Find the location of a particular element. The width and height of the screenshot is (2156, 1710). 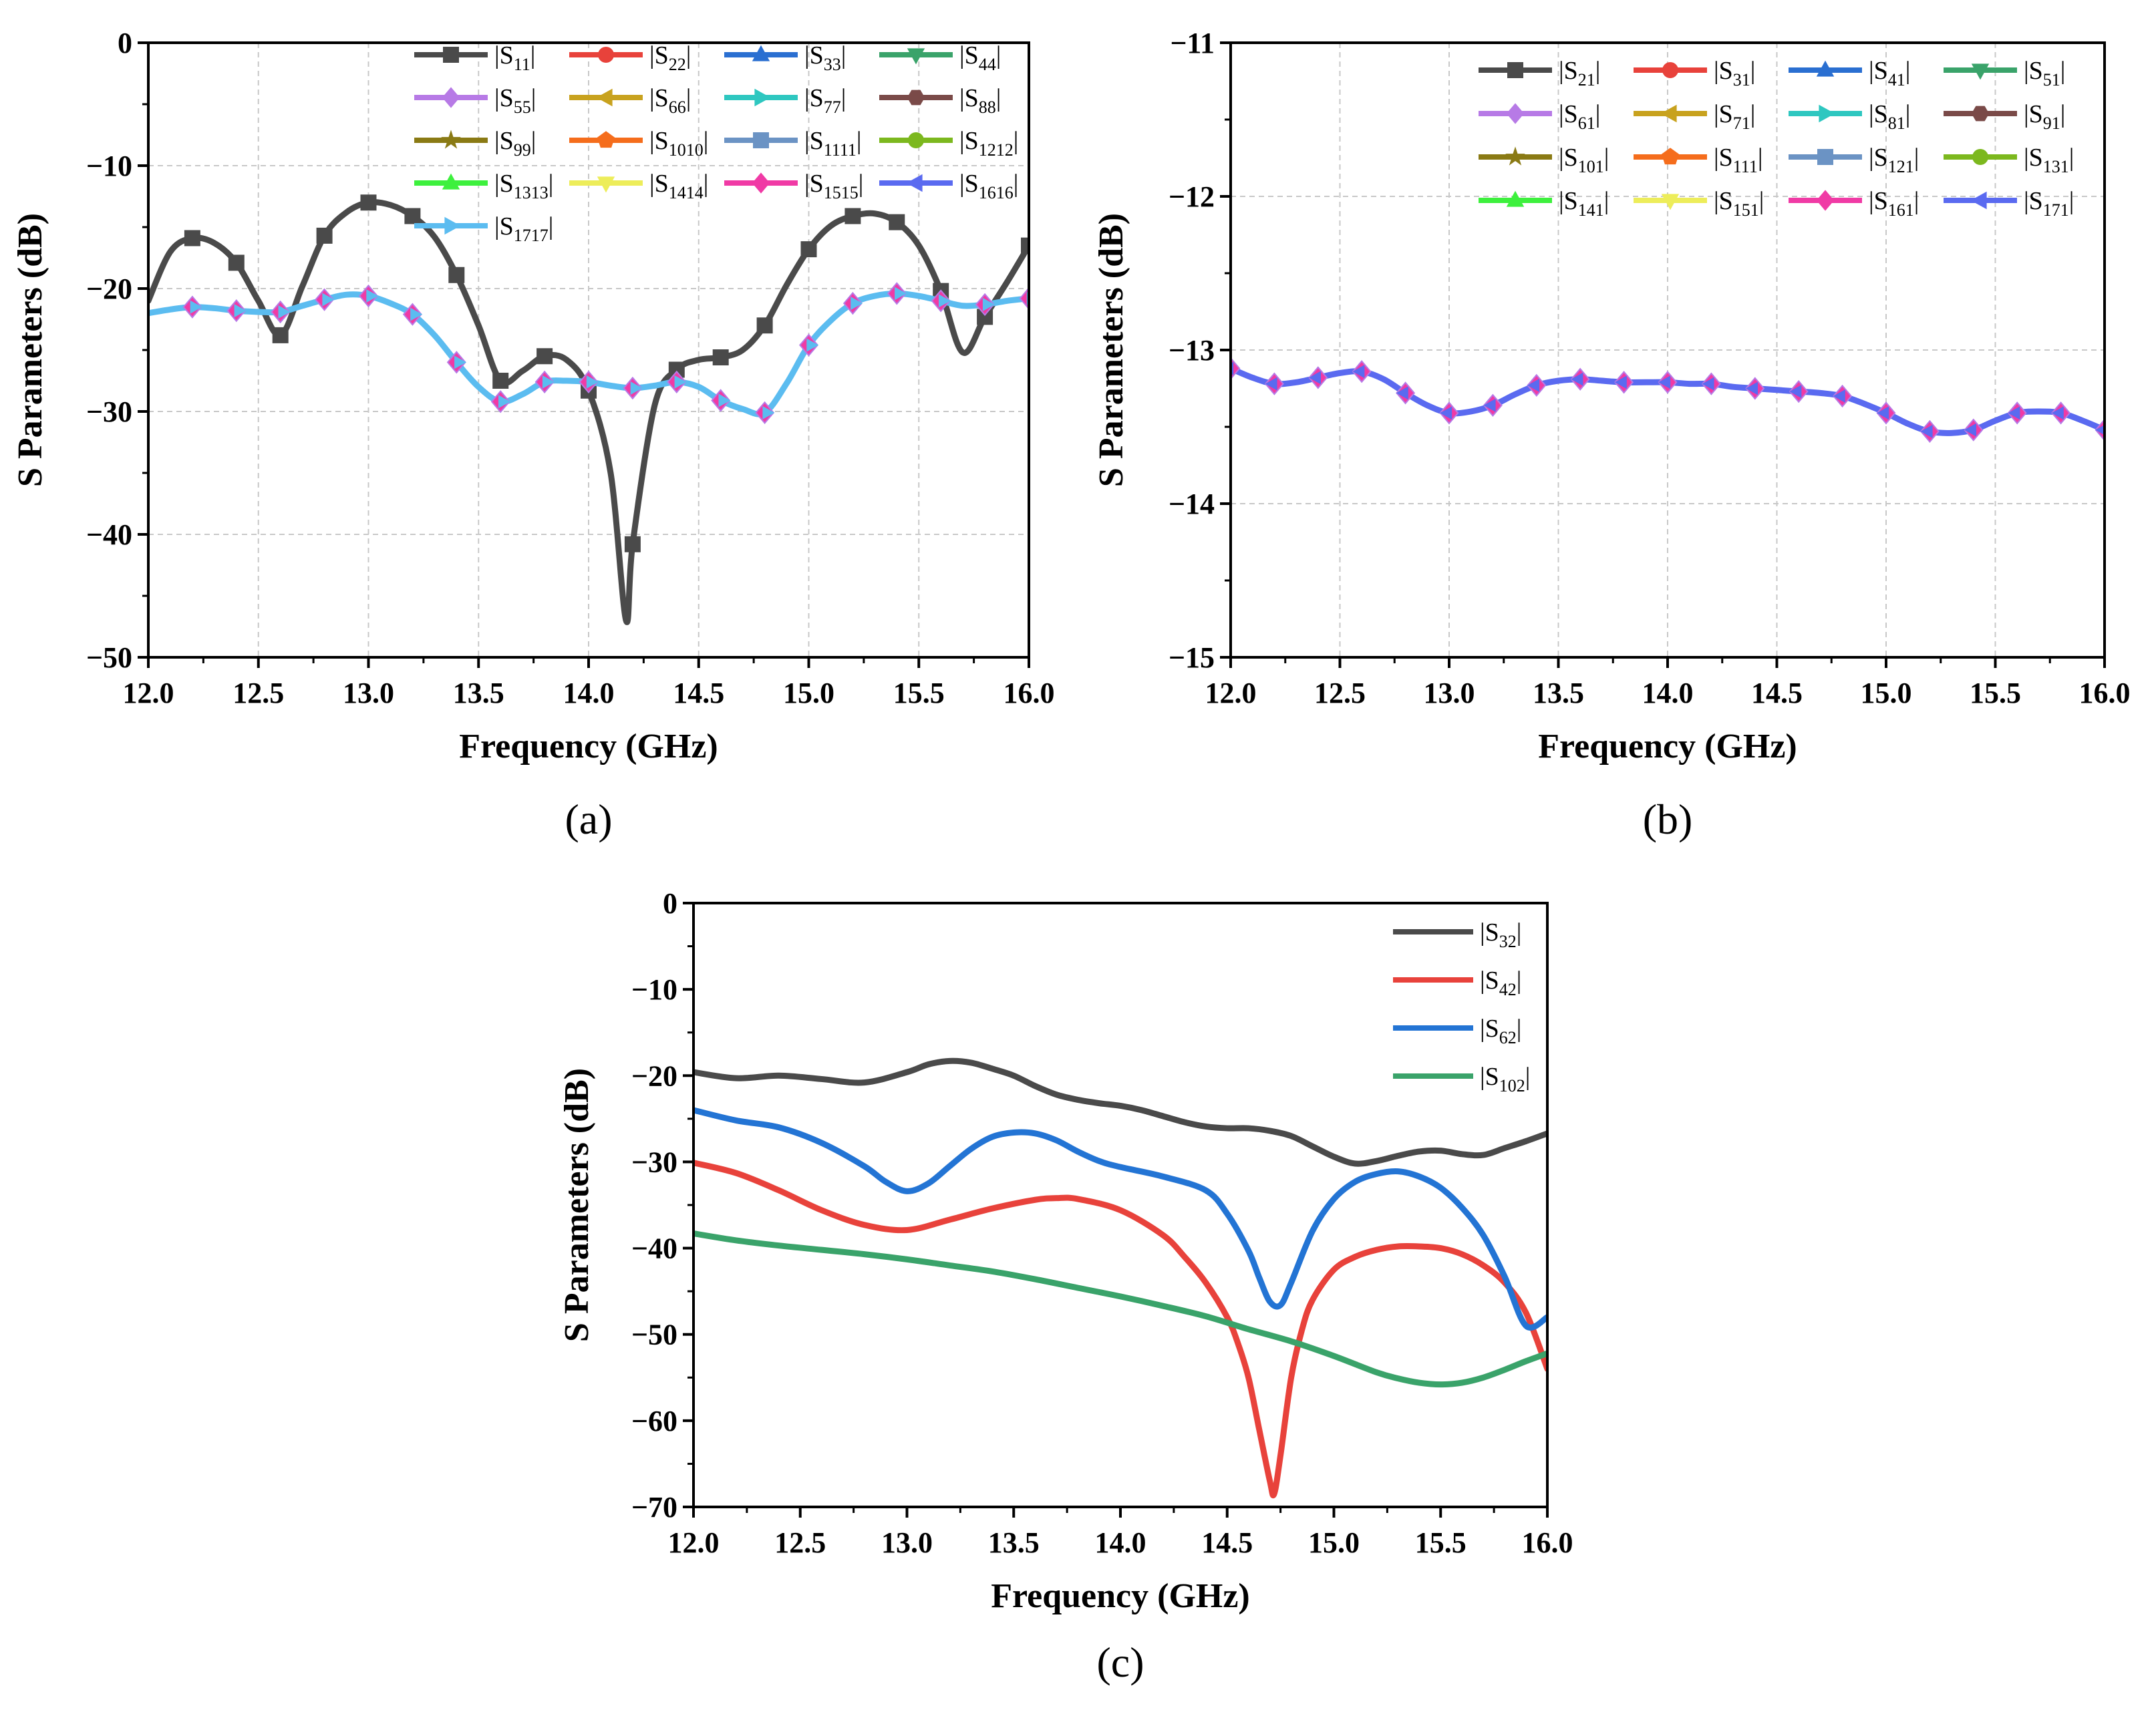

legend-label-161: |S161| is located at coordinates (1894, 203).